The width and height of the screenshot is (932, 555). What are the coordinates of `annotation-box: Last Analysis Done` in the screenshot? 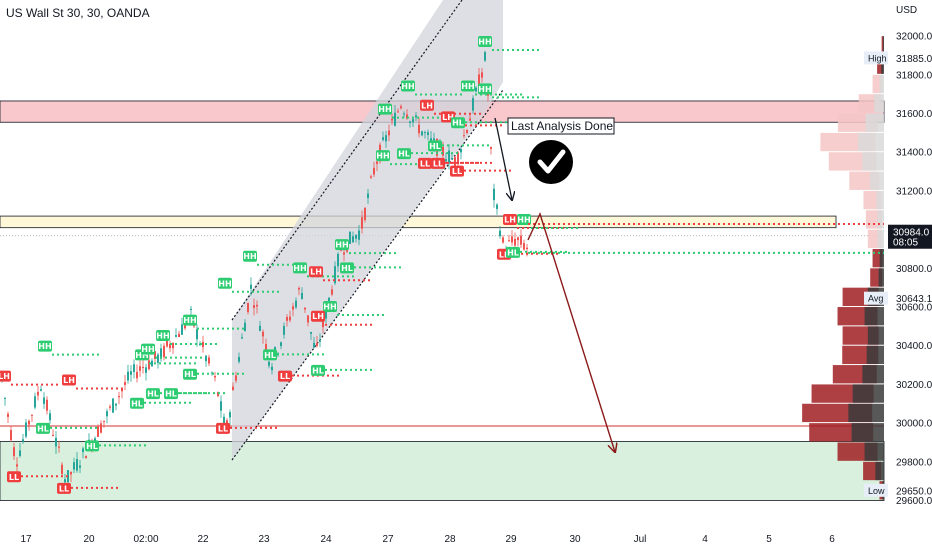 It's located at (561, 126).